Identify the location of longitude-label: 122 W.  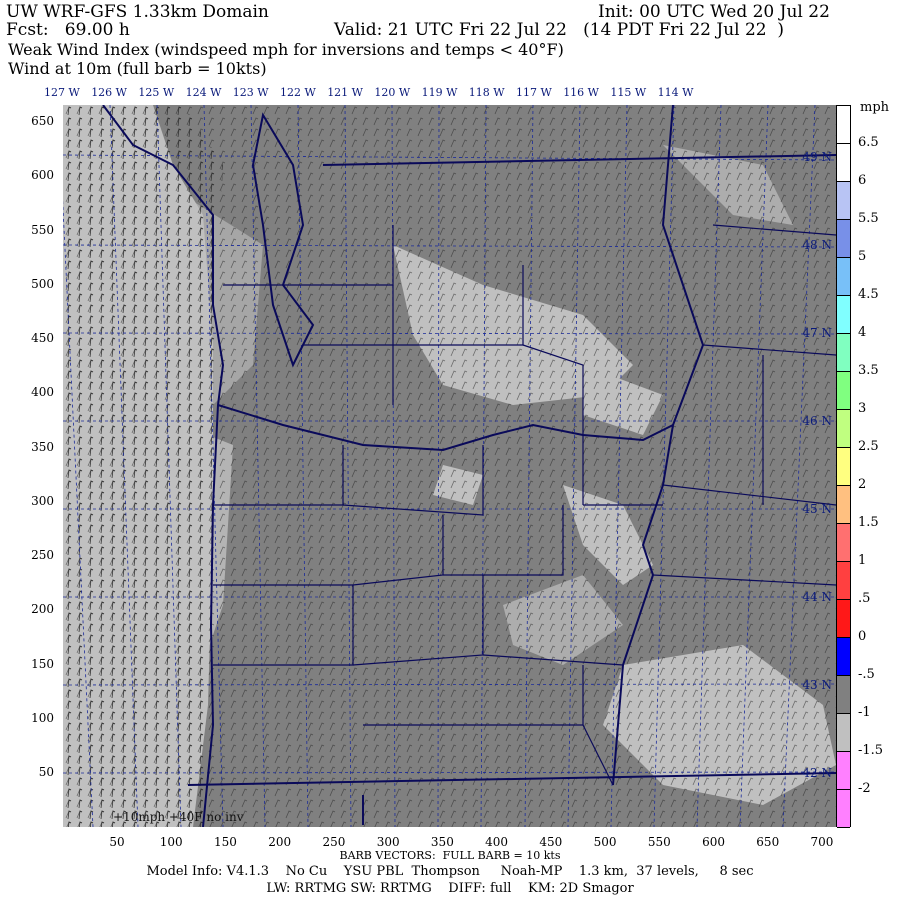
(298, 92).